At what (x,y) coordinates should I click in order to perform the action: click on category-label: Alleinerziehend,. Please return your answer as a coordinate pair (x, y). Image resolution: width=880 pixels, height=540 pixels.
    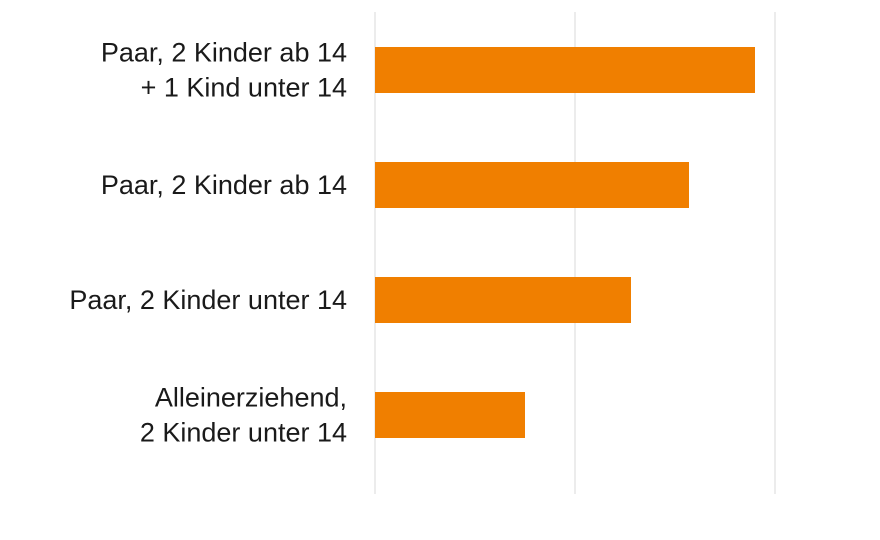
    Looking at the image, I should click on (251, 398).